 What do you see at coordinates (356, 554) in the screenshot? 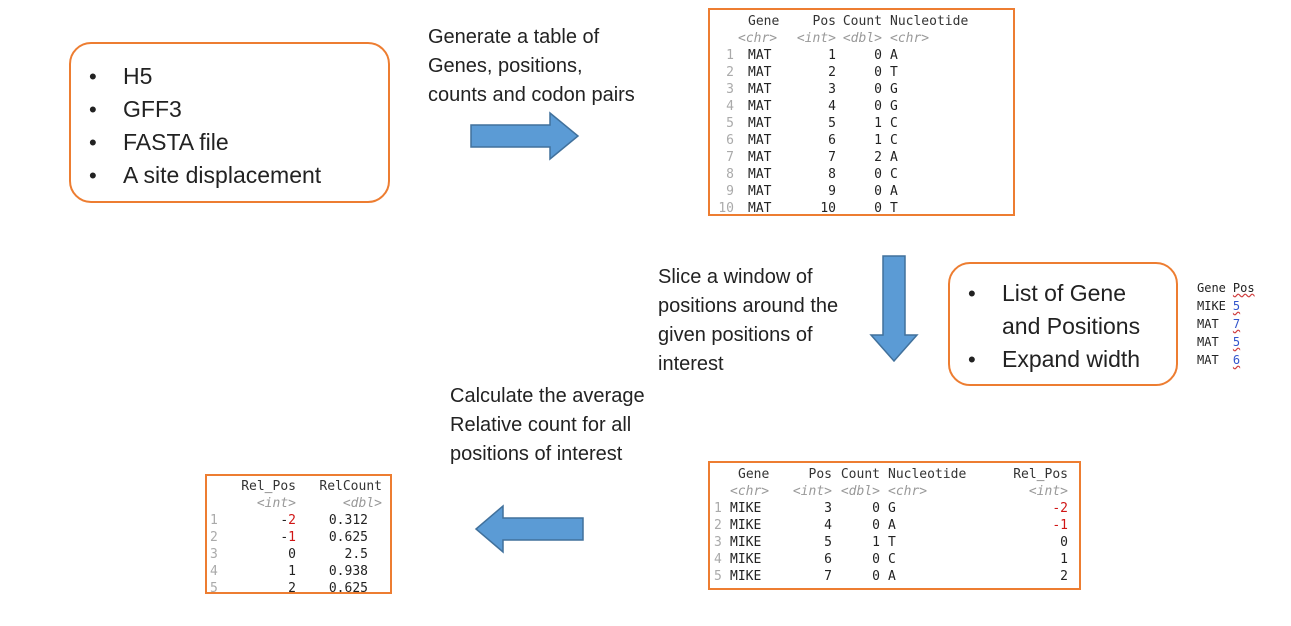
I see `table-cell: 2.5` at bounding box center [356, 554].